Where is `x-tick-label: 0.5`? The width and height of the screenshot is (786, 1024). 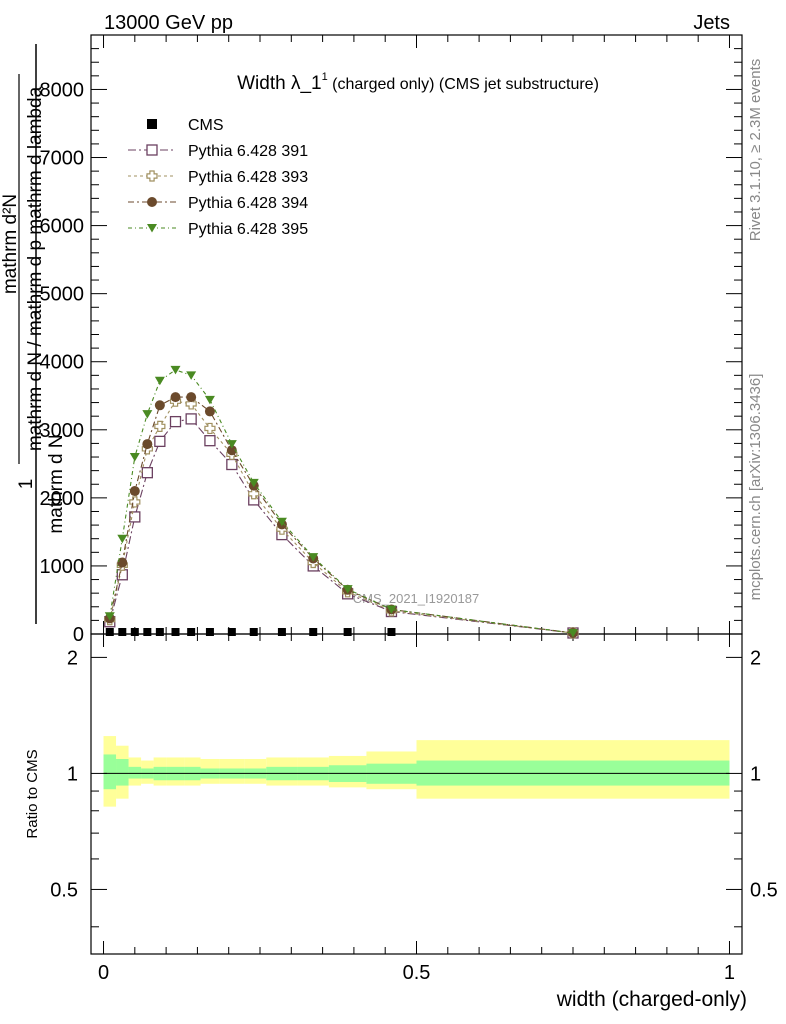
x-tick-label: 0.5 is located at coordinates (417, 973).